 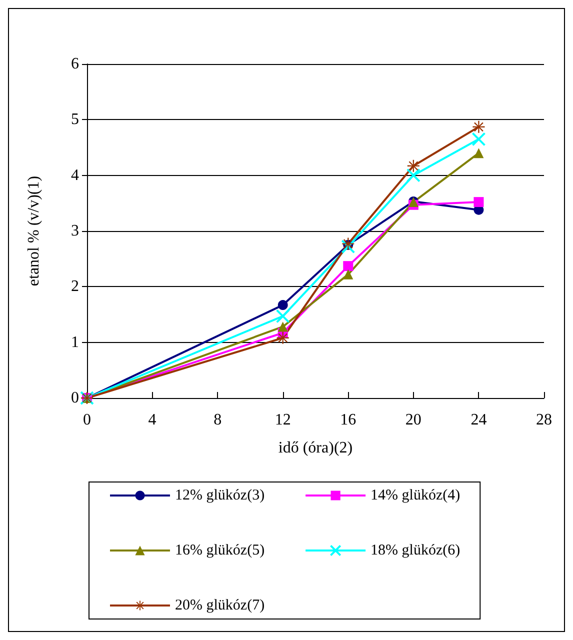 I want to click on x-axis-title: idő (óra)(2), so click(x=315, y=448).